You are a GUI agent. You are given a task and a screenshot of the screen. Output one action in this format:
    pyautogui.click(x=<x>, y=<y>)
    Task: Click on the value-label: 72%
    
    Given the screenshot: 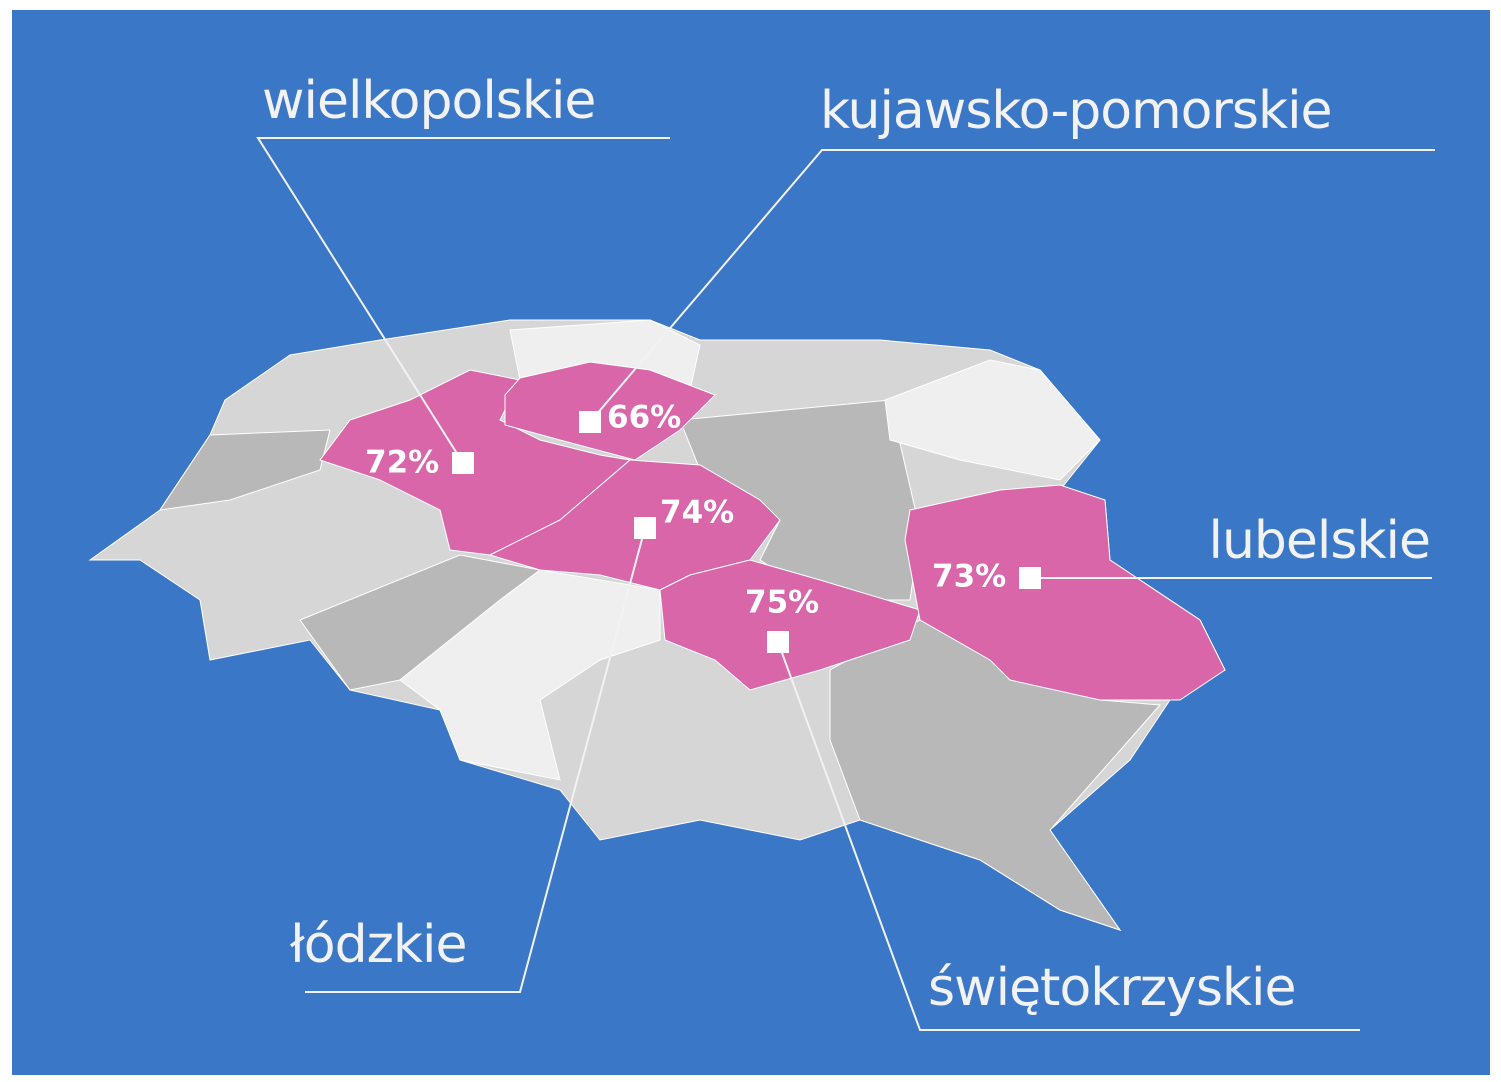 What is the action you would take?
    pyautogui.click(x=402, y=463)
    